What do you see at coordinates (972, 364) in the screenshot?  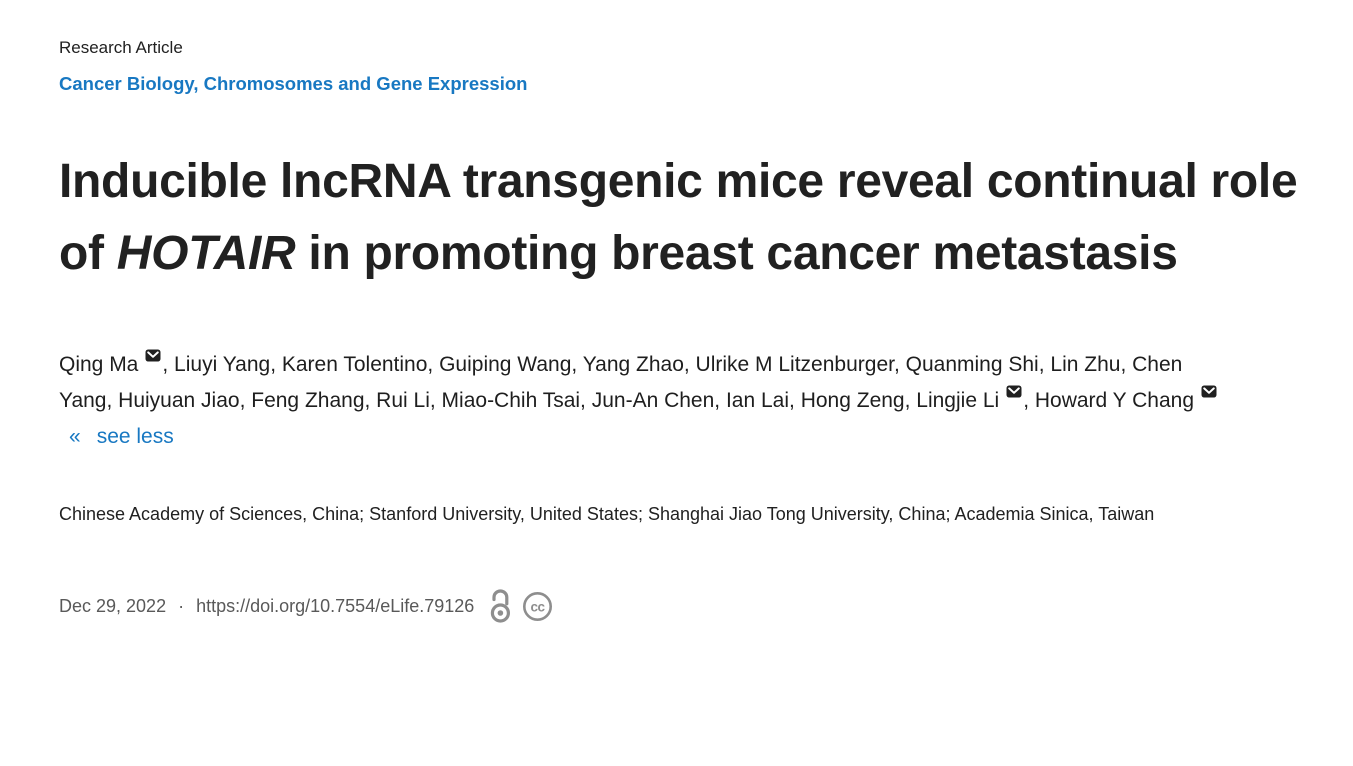 I see `author-name: Quanming Shi` at bounding box center [972, 364].